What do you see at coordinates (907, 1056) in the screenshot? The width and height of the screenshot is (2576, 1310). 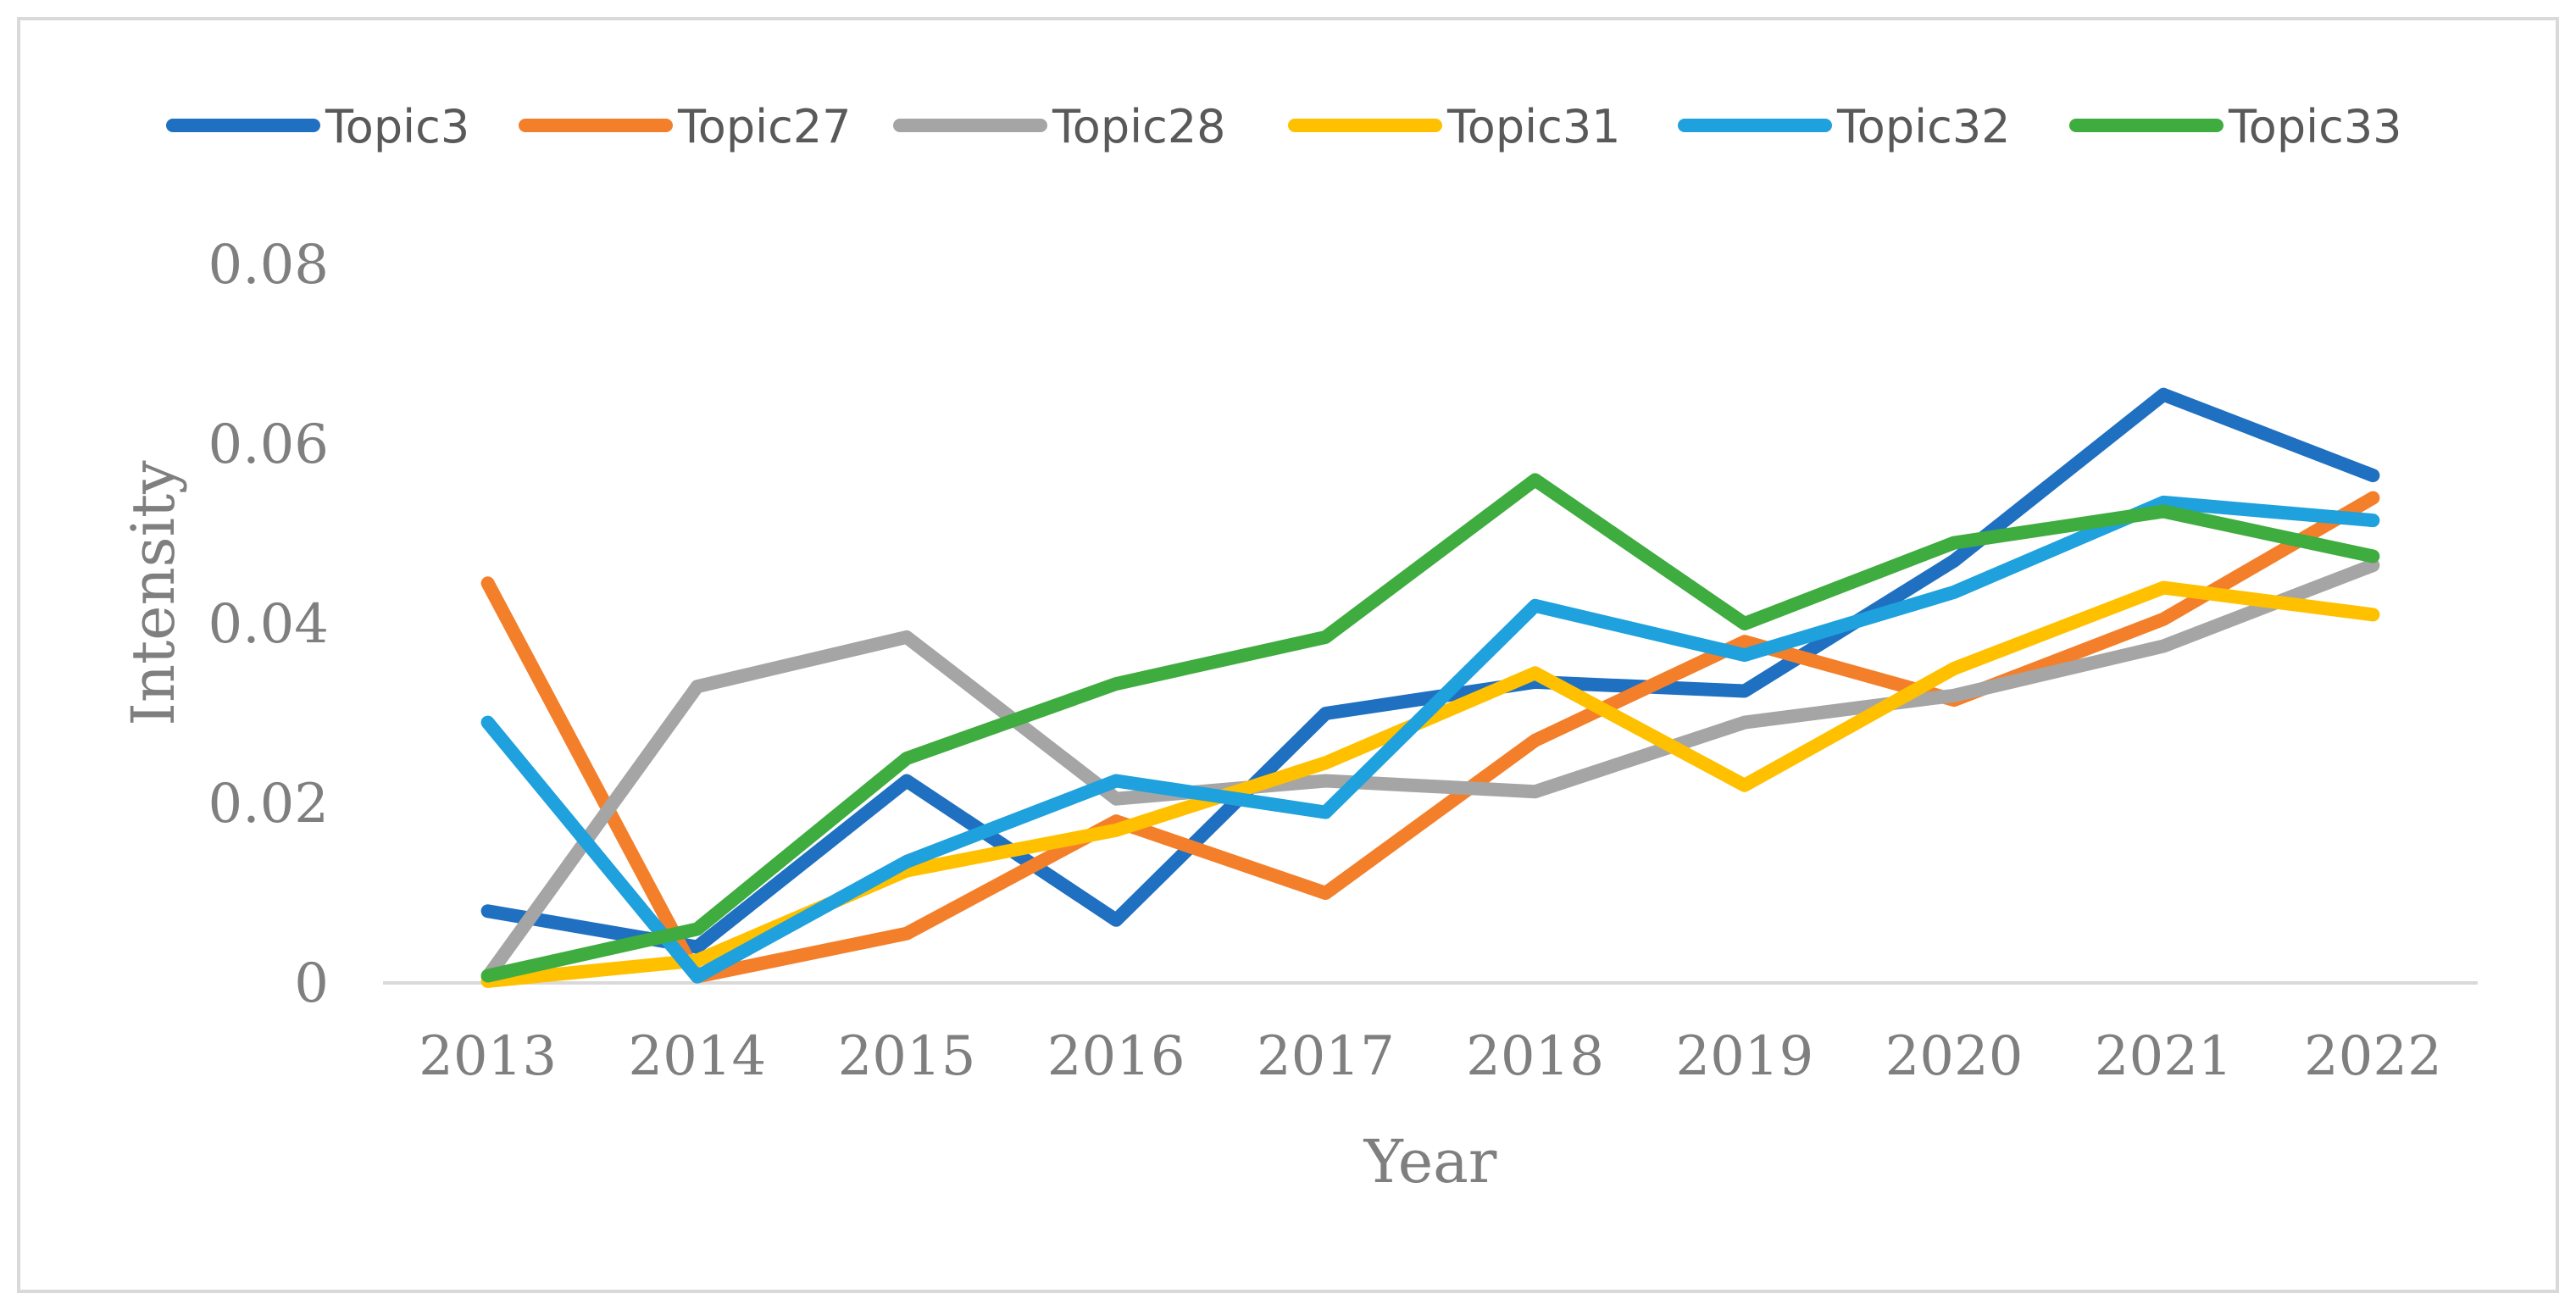 I see `x-tick-label: 2015` at bounding box center [907, 1056].